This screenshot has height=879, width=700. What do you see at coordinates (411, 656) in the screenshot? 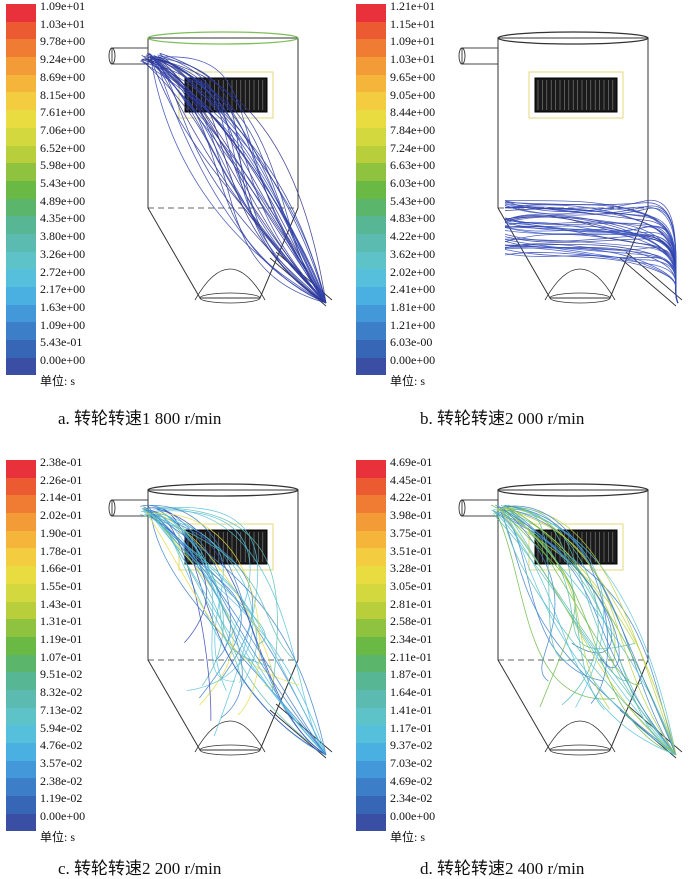
I see `colorbar-tick-label: 2.11e-01` at bounding box center [411, 656].